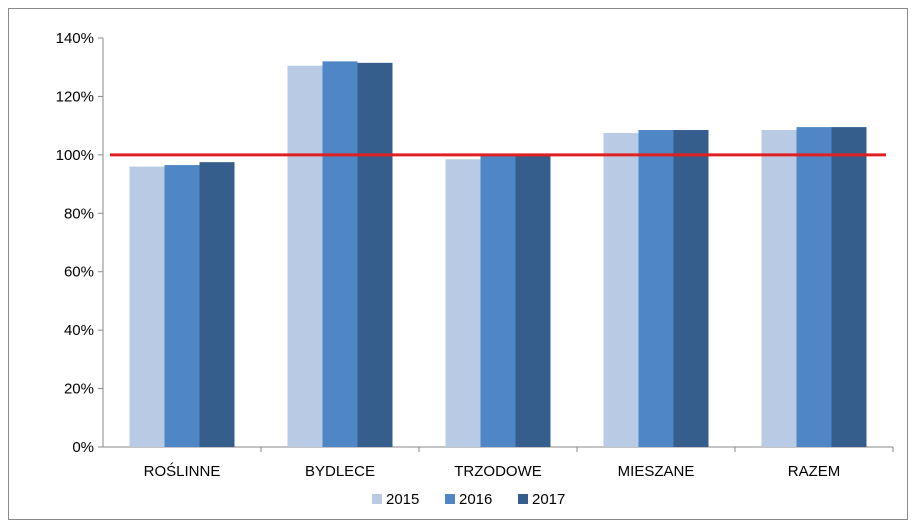  Describe the element at coordinates (79, 272) in the screenshot. I see `y-tick-label: 60%` at that location.